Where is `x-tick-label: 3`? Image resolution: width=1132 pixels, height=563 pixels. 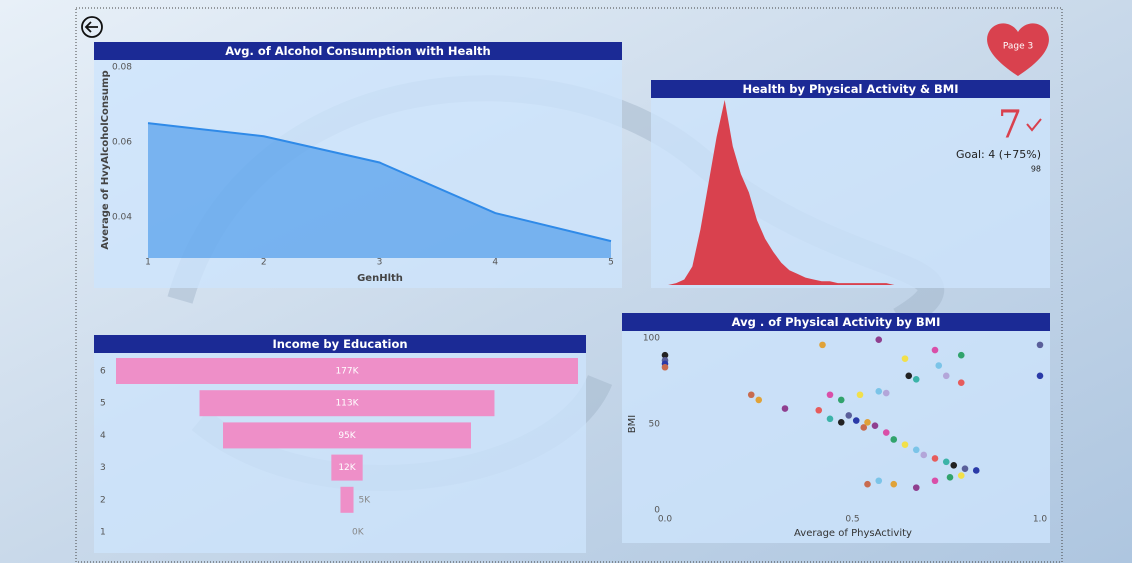
x-tick-label: 3 is located at coordinates (380, 263).